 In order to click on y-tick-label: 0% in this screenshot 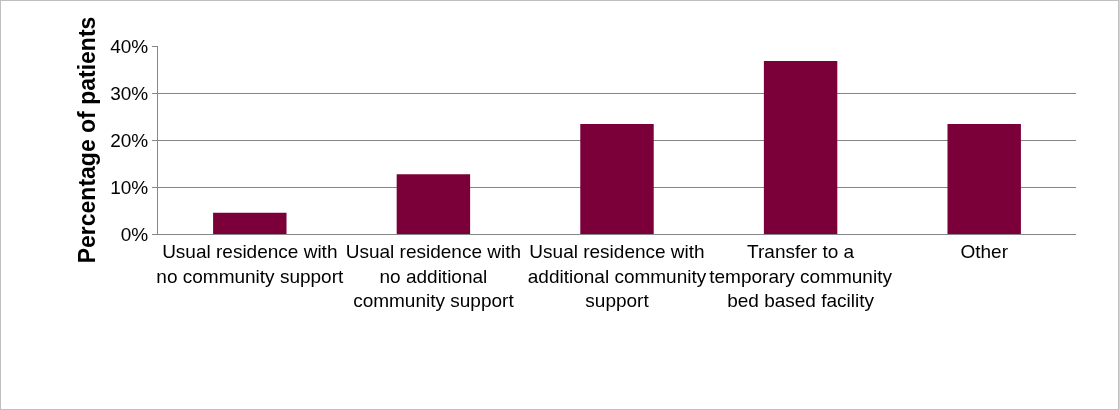, I will do `click(134, 234)`.